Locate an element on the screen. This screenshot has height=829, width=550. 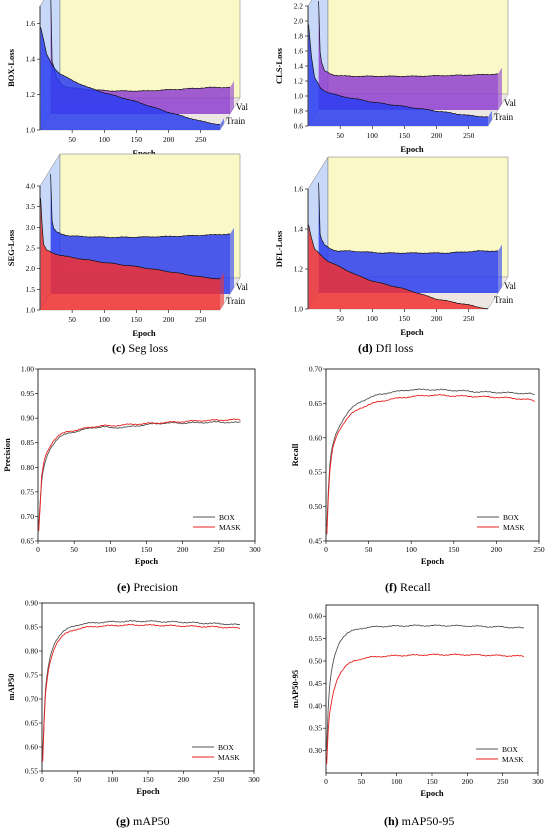
panel-caption: (f) Recall is located at coordinates (408, 587).